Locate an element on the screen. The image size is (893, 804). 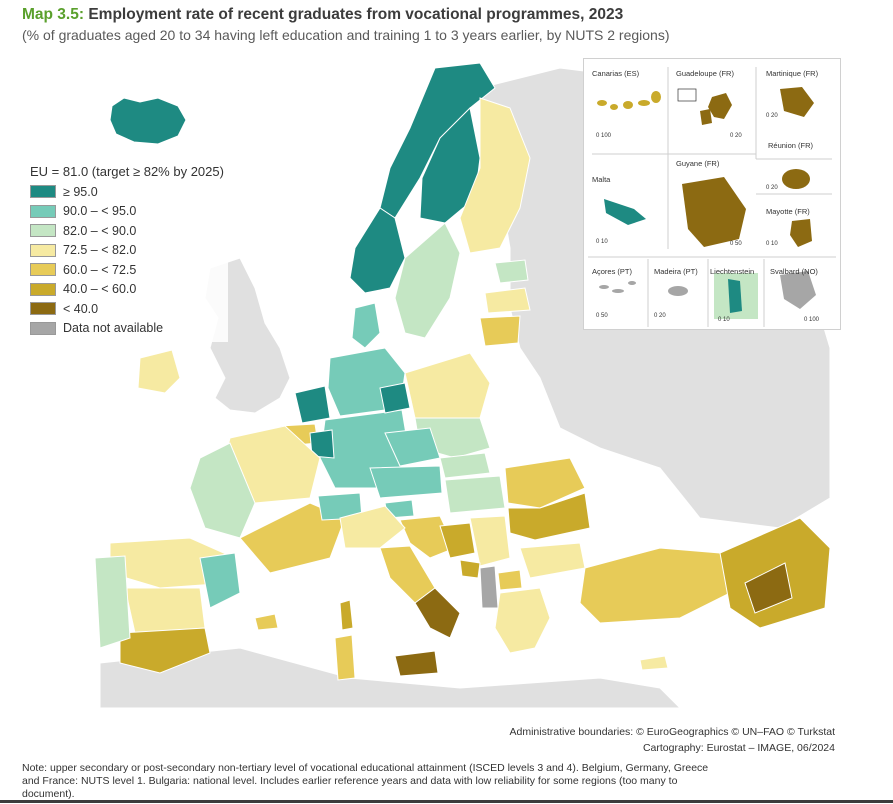
inset-scale-guadeloupe: 0 20 is located at coordinates (736, 136).